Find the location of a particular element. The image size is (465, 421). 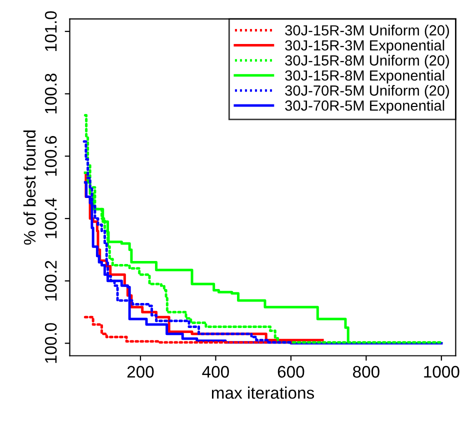

x-tick-label: 1000 is located at coordinates (442, 372).